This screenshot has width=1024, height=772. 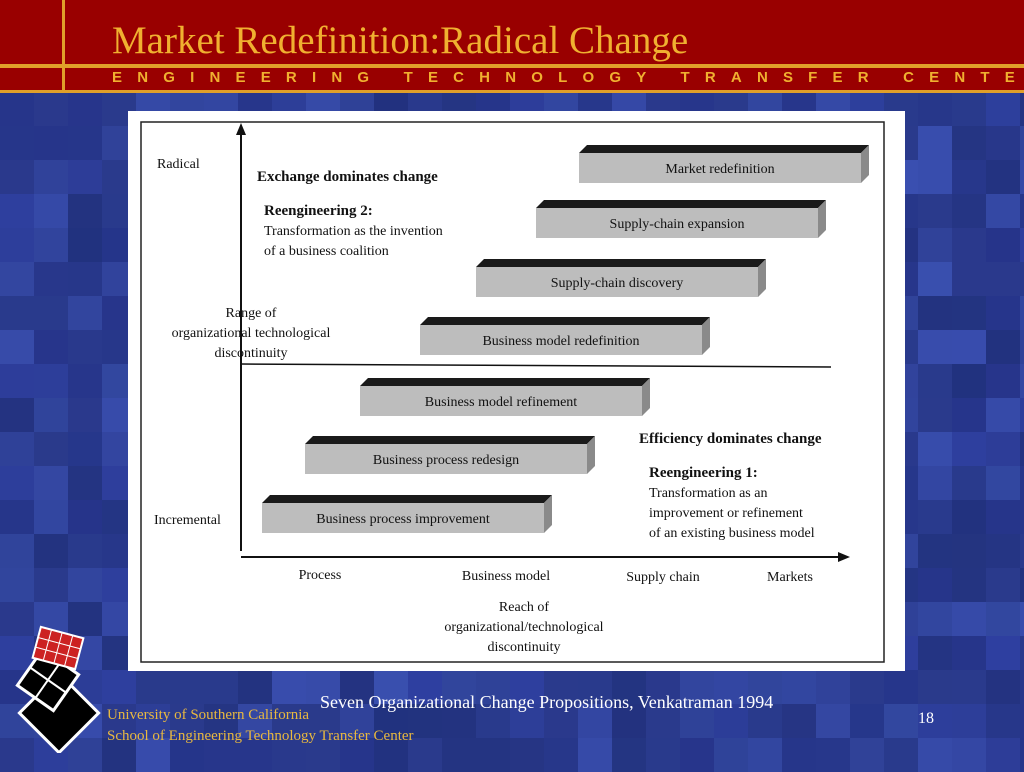 I want to click on y-axis-bottom-label: Incremental, so click(x=187, y=520).